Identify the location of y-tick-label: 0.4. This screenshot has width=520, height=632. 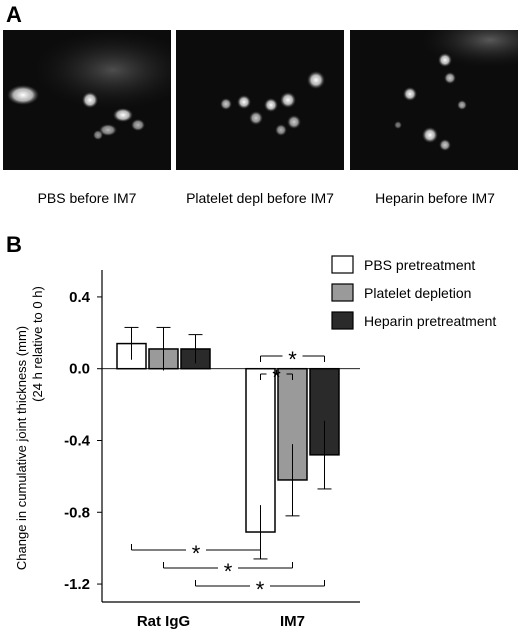
(80, 297).